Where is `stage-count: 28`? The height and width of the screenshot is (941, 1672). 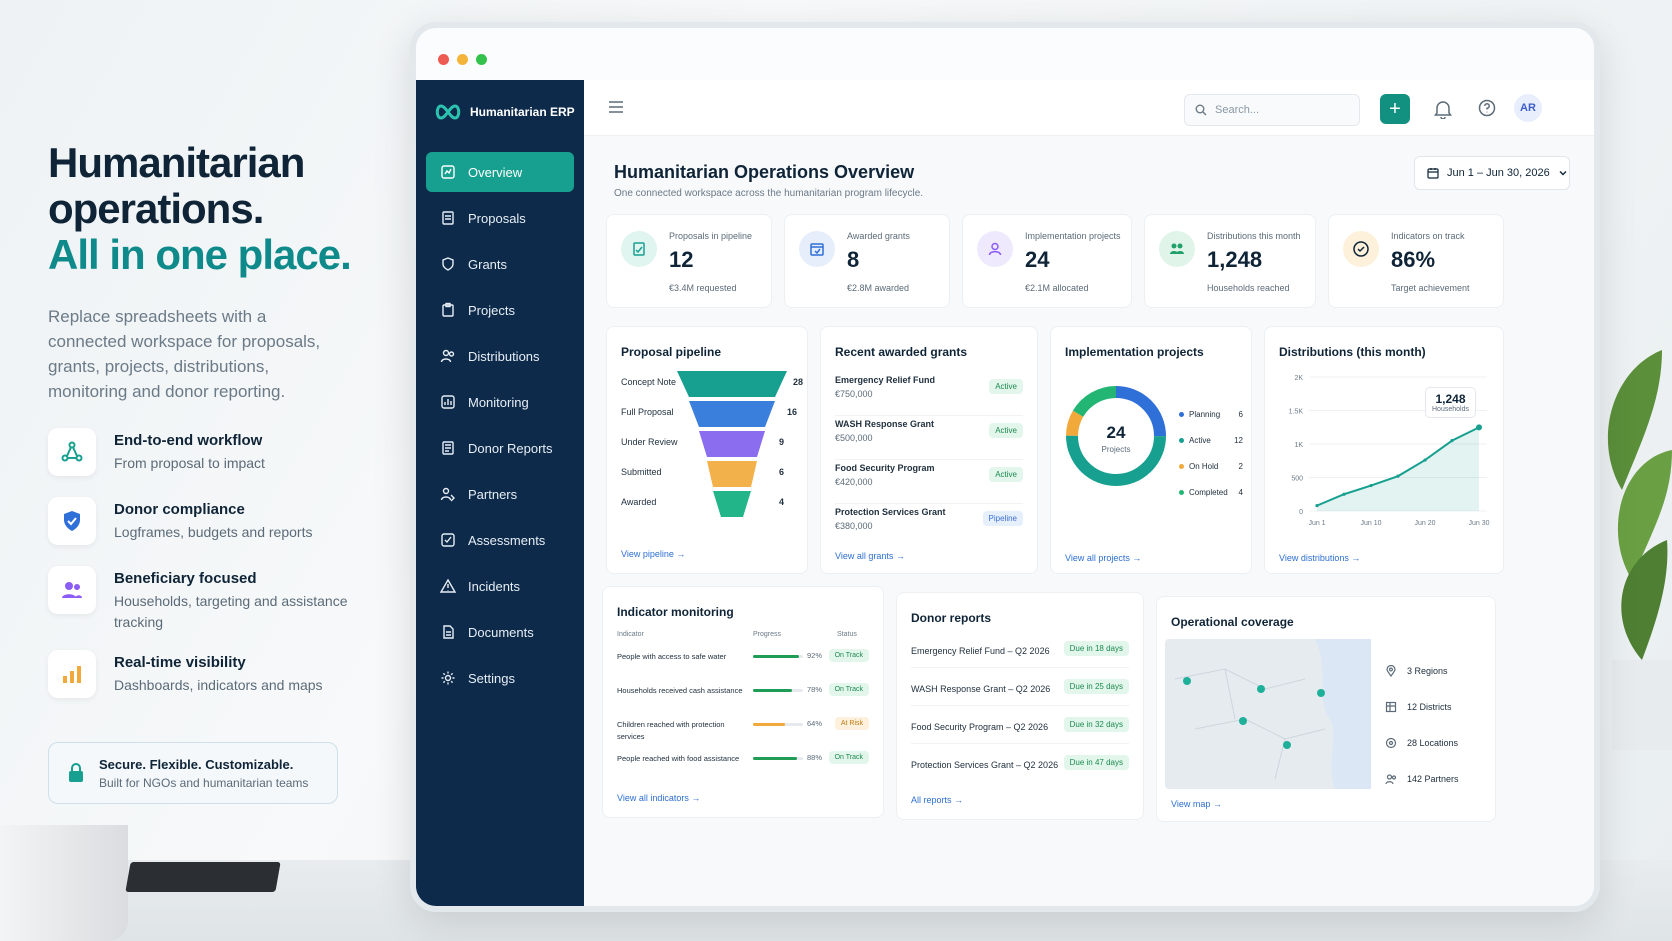
stage-count: 28 is located at coordinates (798, 382).